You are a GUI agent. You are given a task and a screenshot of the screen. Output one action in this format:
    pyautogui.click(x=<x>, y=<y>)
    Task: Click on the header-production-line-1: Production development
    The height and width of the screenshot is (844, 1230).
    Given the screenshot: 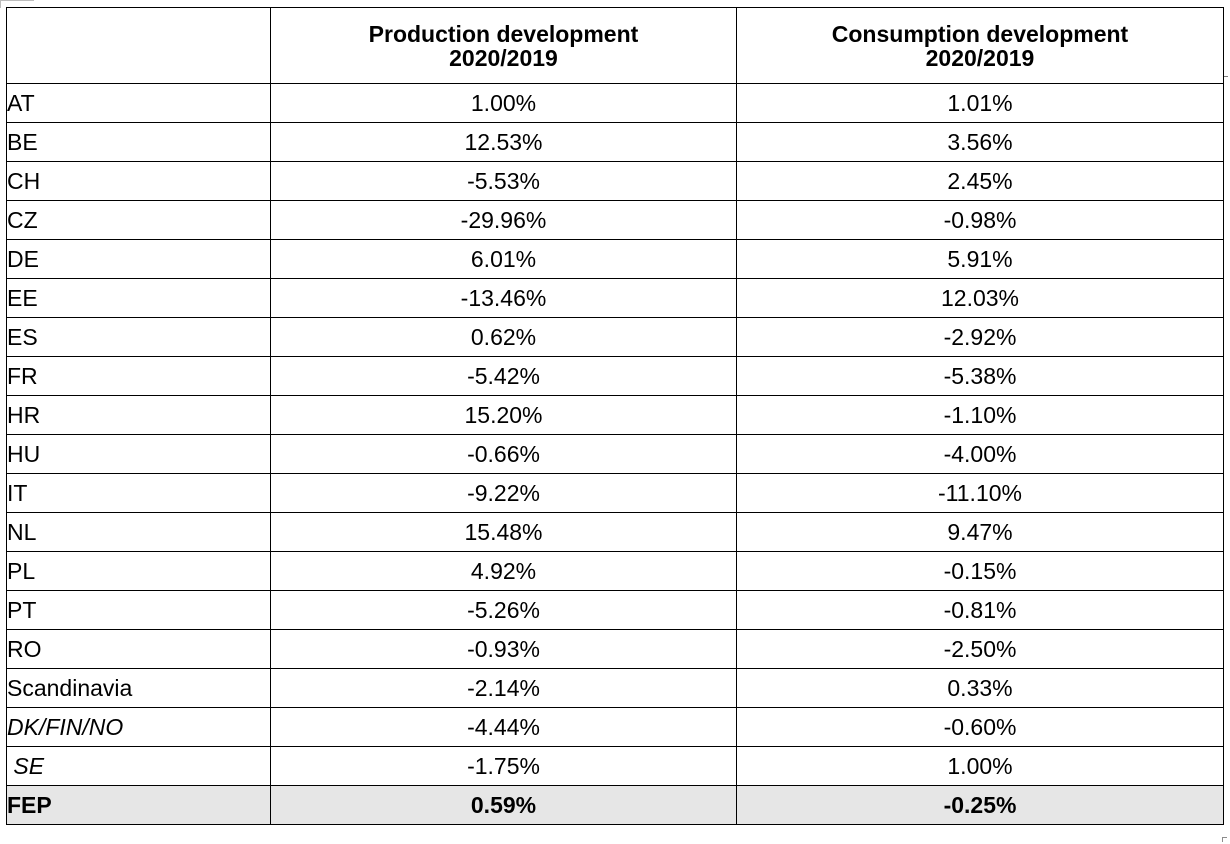 What is the action you would take?
    pyautogui.click(x=503, y=33)
    